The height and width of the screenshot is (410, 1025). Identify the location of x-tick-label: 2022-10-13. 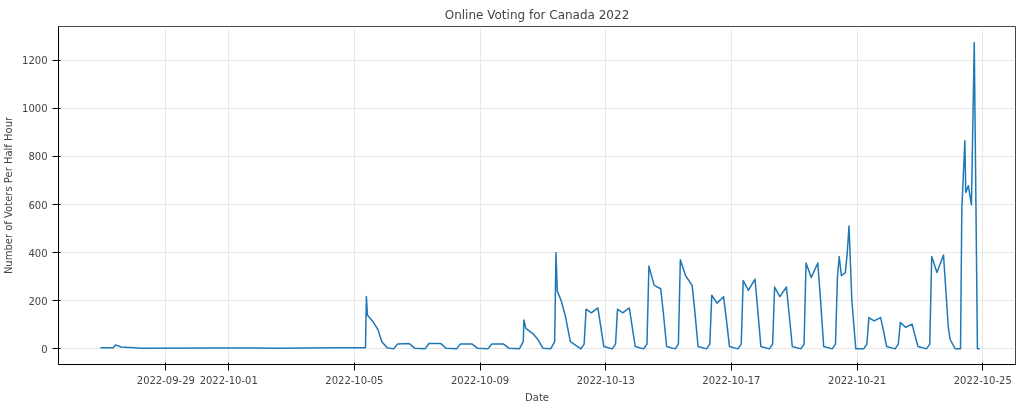
(605, 380).